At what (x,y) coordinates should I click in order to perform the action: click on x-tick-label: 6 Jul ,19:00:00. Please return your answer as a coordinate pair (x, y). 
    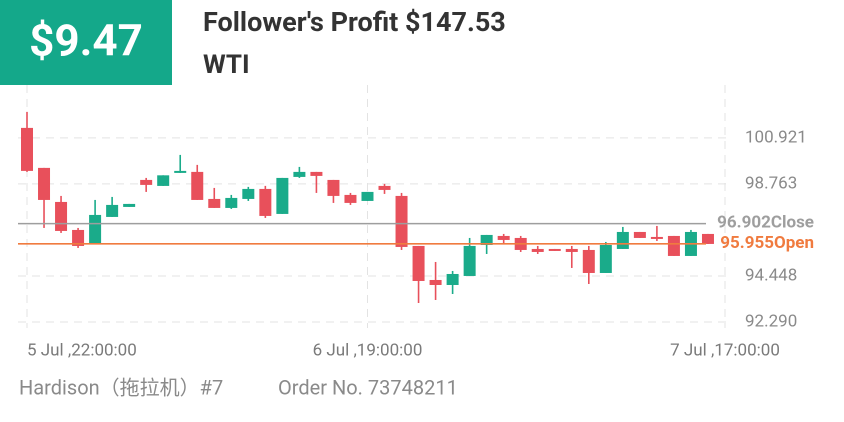
    Looking at the image, I should click on (368, 350).